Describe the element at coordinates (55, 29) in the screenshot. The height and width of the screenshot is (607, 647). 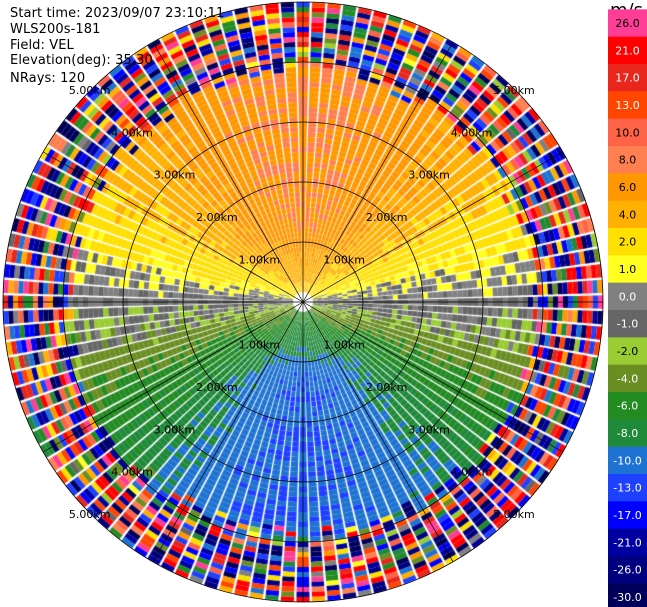
I see `instrument-label: WLS200s-181` at that location.